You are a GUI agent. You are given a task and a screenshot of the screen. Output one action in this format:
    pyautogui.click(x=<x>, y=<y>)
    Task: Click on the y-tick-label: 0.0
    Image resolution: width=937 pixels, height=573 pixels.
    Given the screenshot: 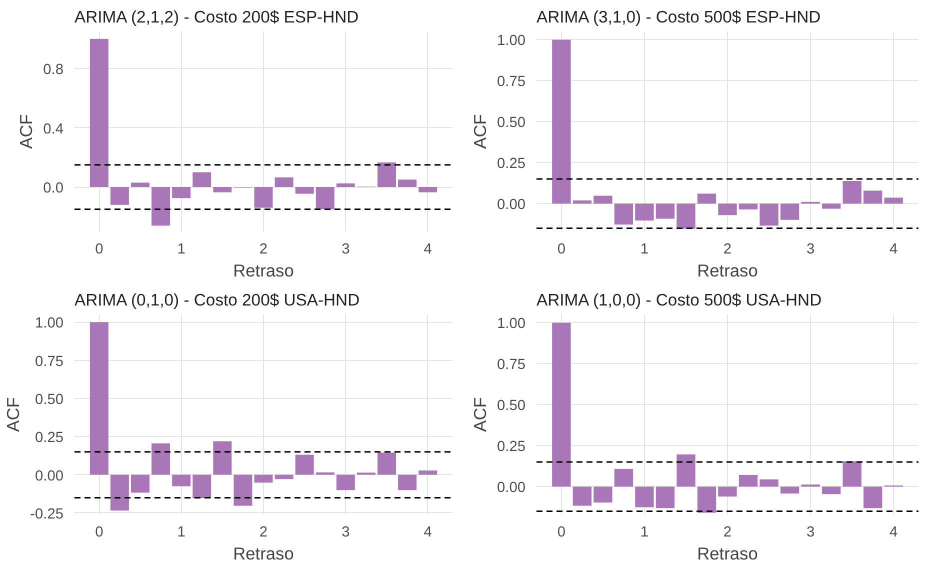 What is the action you would take?
    pyautogui.click(x=53, y=188)
    